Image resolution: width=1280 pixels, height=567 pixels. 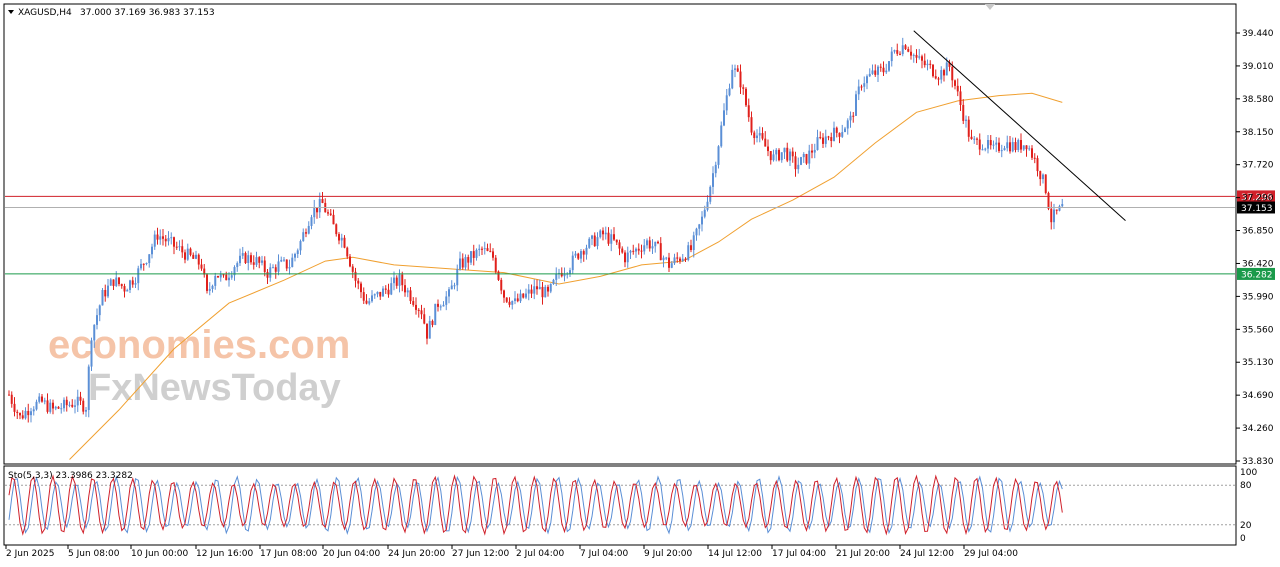 What do you see at coordinates (990, 7) in the screenshot?
I see `scroll-marker-icon` at bounding box center [990, 7].